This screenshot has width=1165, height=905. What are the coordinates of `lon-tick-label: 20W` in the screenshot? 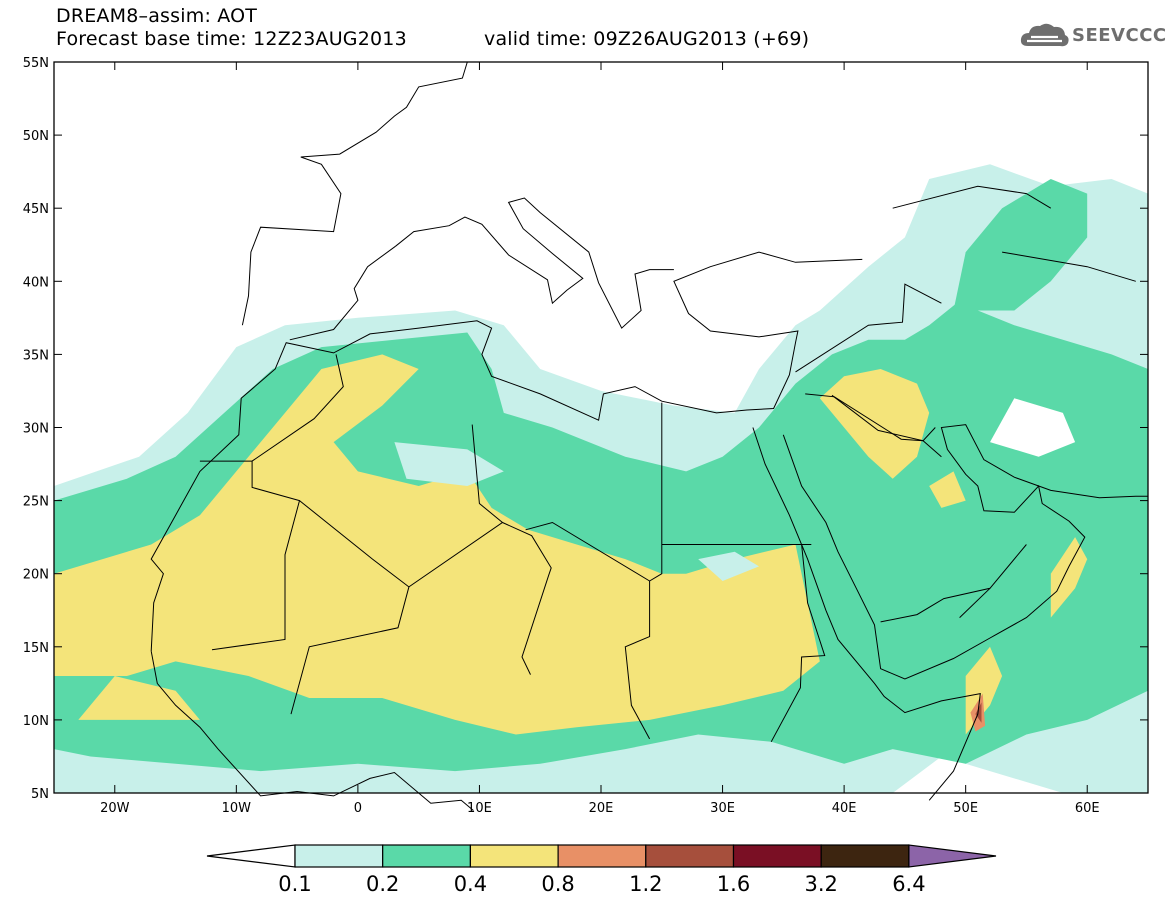 It's located at (115, 808).